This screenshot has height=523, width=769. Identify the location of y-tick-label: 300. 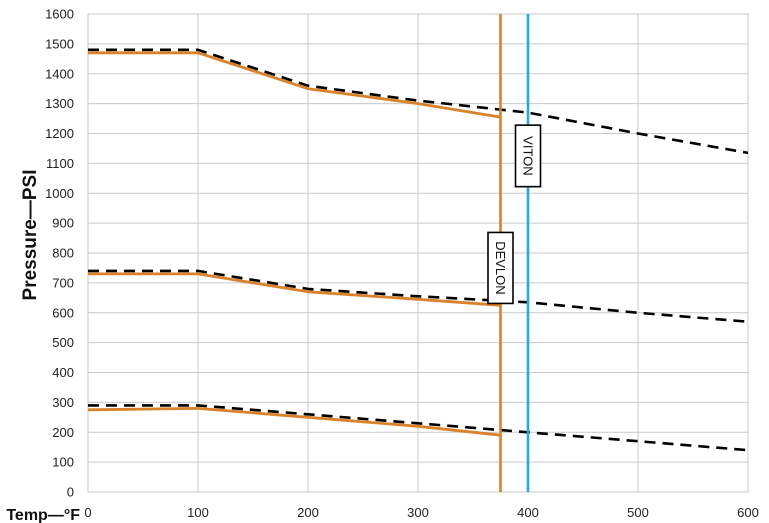
(63, 402).